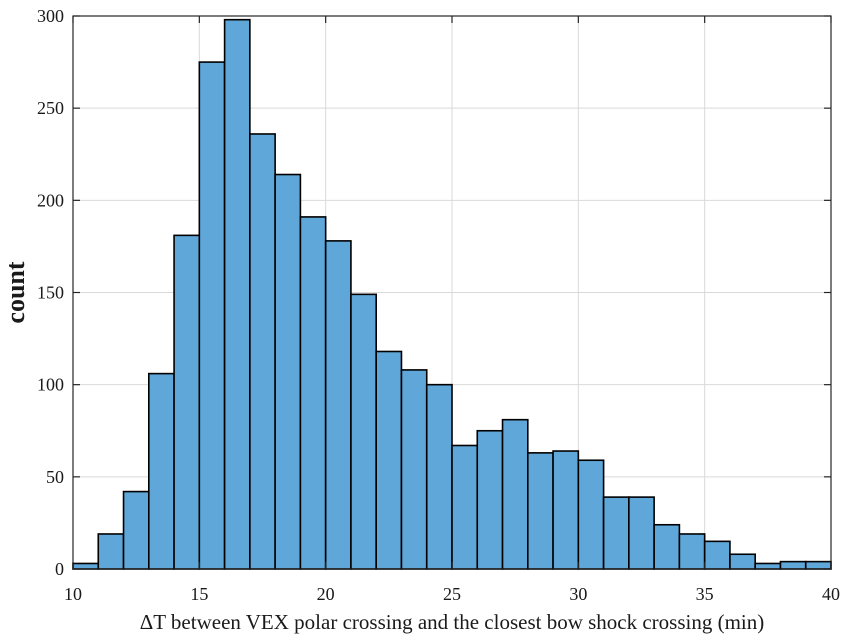 This screenshot has width=850, height=641. I want to click on x-tick-label: 20, so click(326, 594).